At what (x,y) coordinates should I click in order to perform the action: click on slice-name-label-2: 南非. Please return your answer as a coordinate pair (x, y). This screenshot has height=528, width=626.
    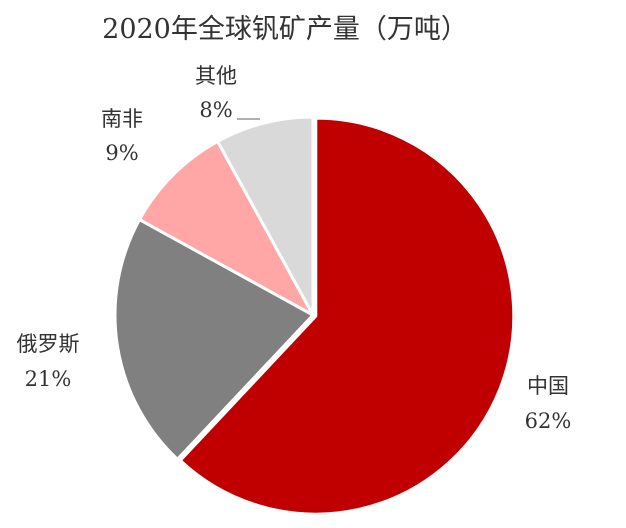
    Looking at the image, I should click on (122, 119).